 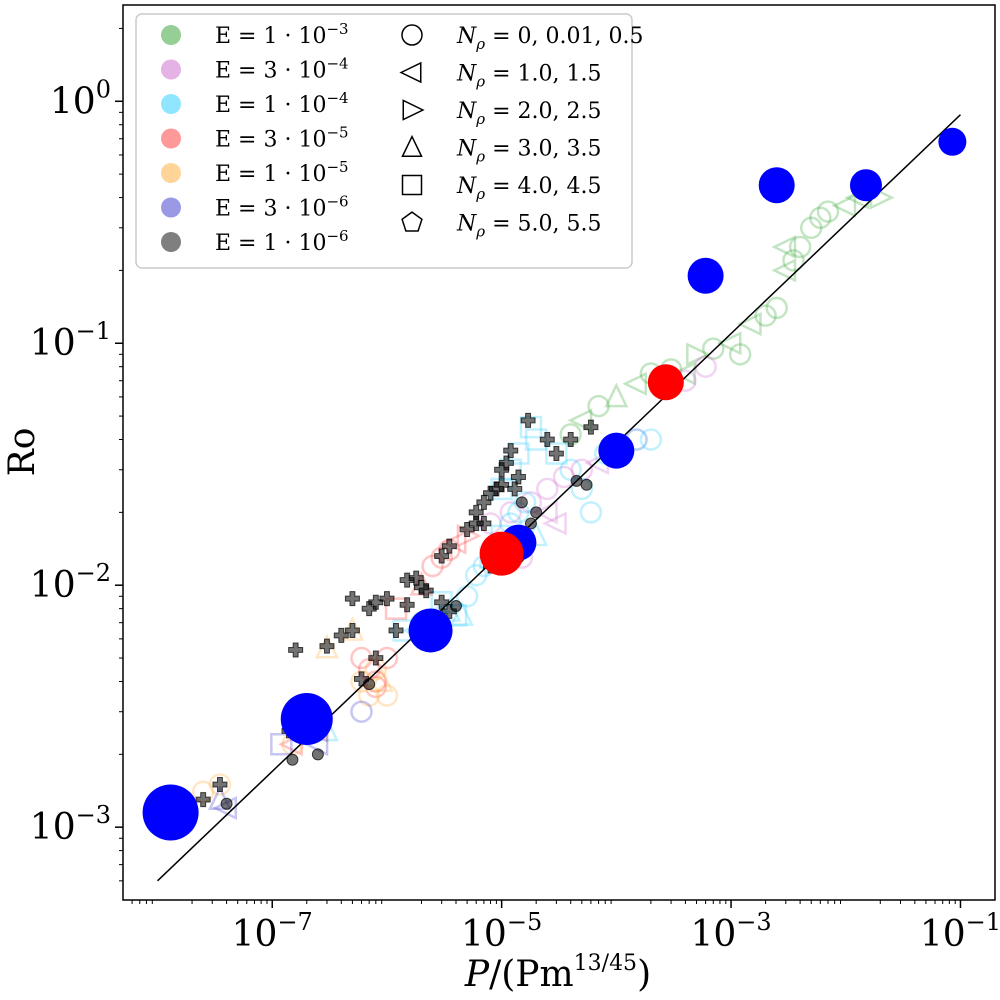 What do you see at coordinates (282, 69) in the screenshot?
I see `legend-color-label: E = 3 · 10−4` at bounding box center [282, 69].